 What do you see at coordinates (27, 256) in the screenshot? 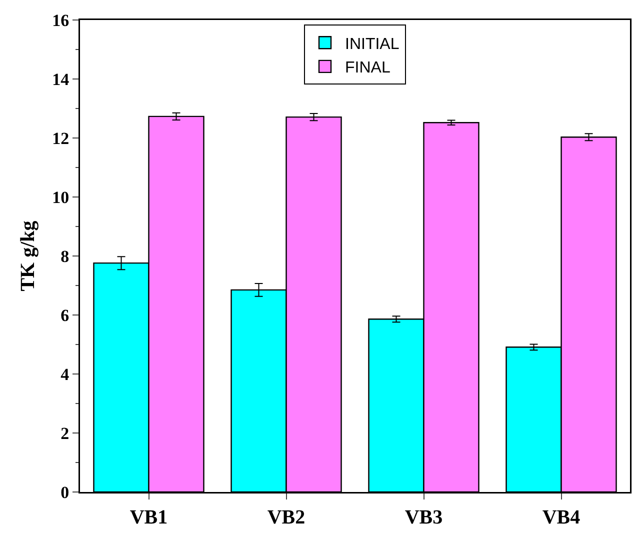
I see `y-axis-title: TK g/kg` at bounding box center [27, 256].